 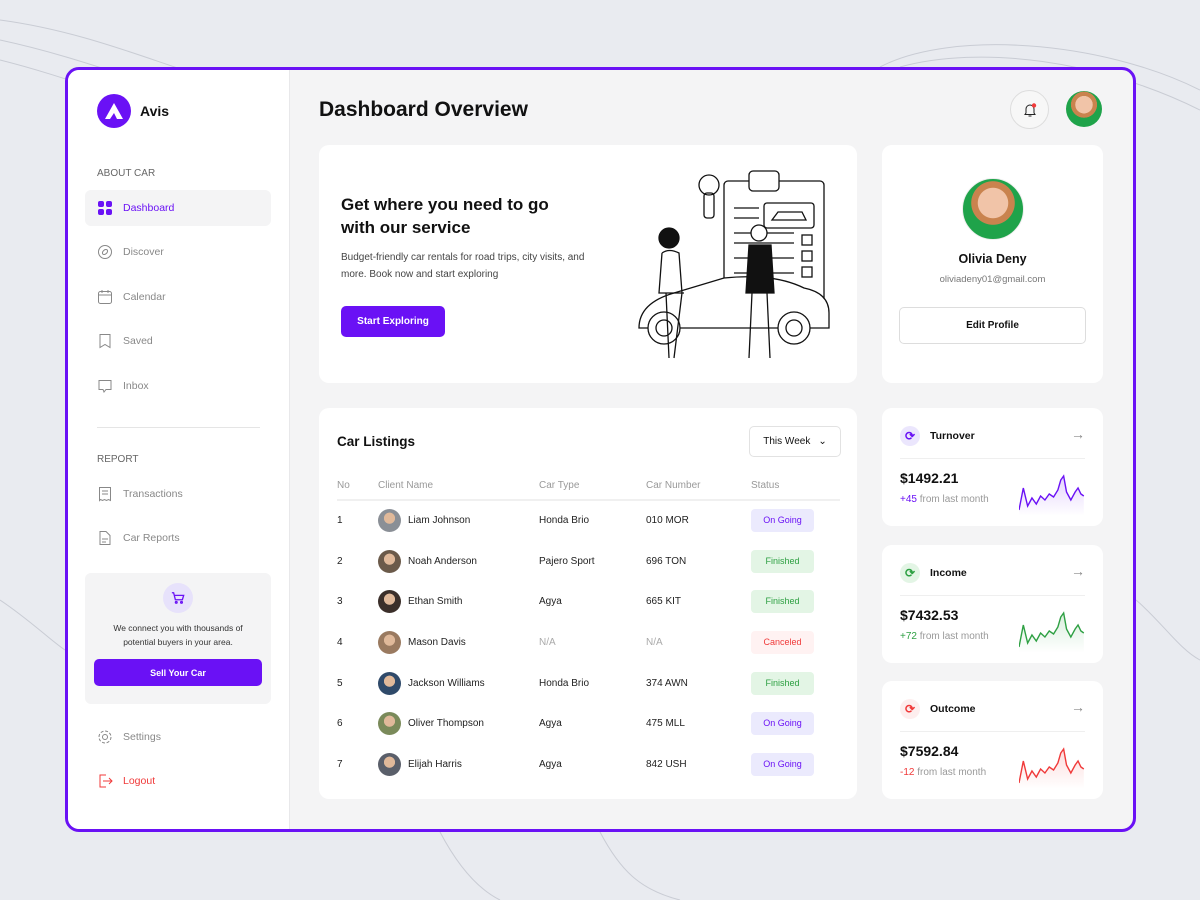 I want to click on start-exploring-button: Start Exploring, so click(x=393, y=321).